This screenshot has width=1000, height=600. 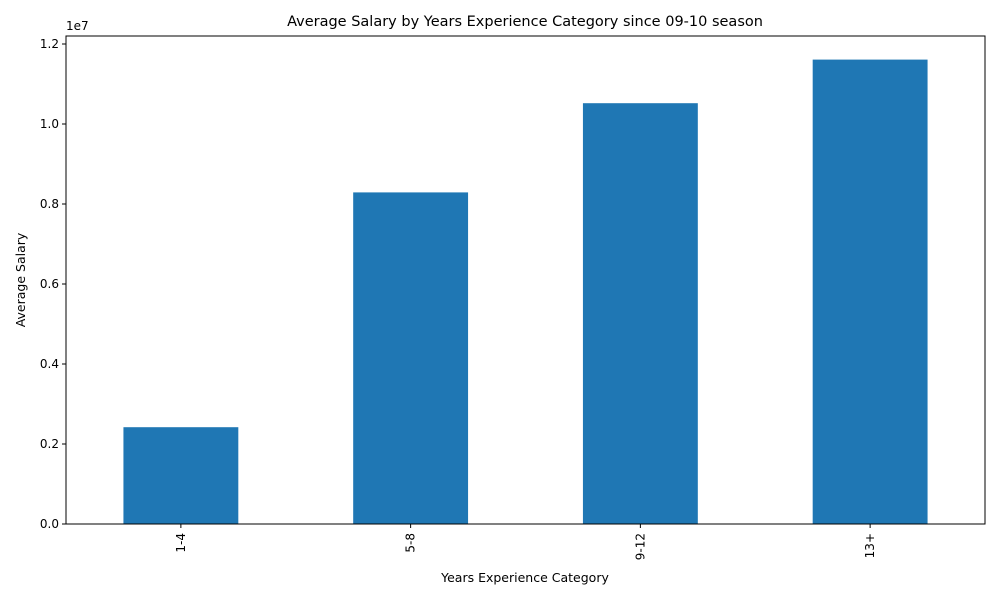 What do you see at coordinates (870, 545) in the screenshot?
I see `x-tick-label: 13+` at bounding box center [870, 545].